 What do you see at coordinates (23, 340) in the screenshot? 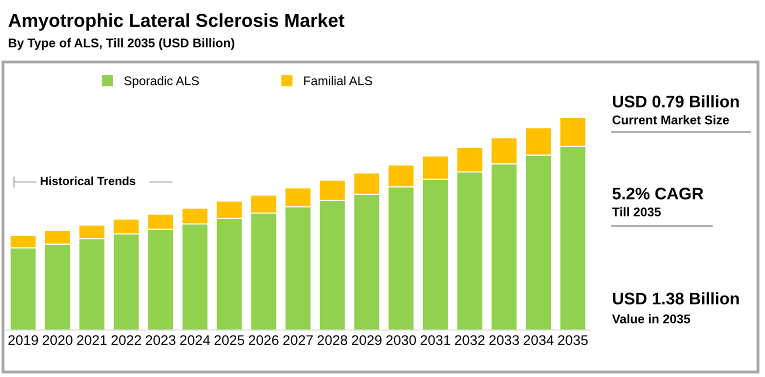
I see `x-tick-label: 2019` at bounding box center [23, 340].